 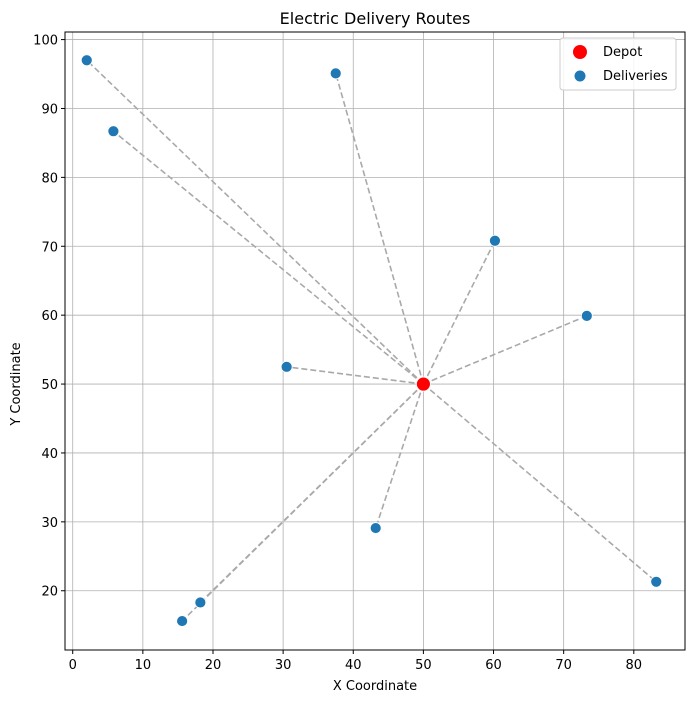 I want to click on legend-marker-depot, so click(x=580, y=52).